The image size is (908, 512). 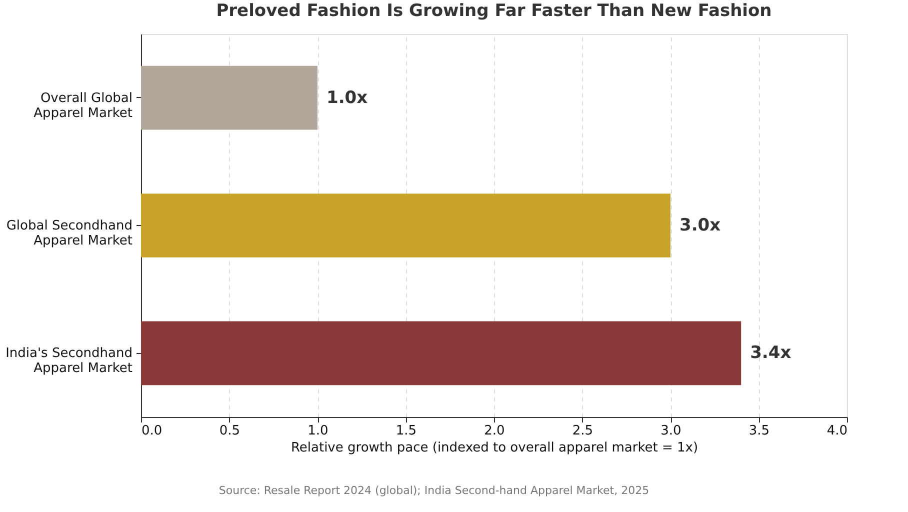 I want to click on y-tick-label: India's Secondhand Apparel Market, so click(x=69, y=361).